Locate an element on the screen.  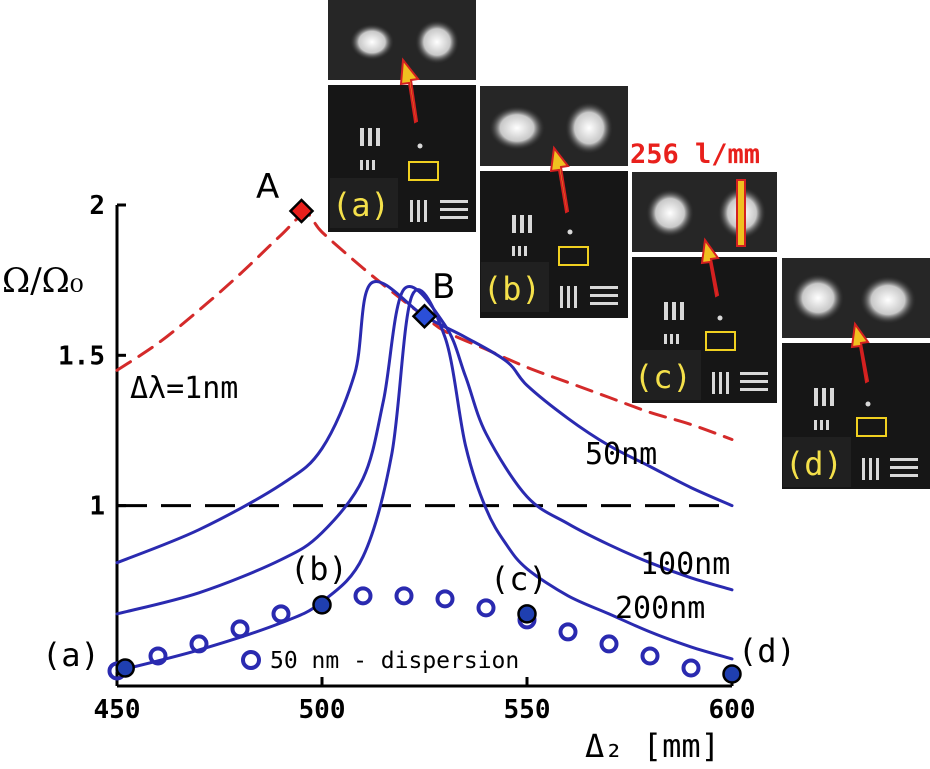
measured-point-c is located at coordinates (527, 614).